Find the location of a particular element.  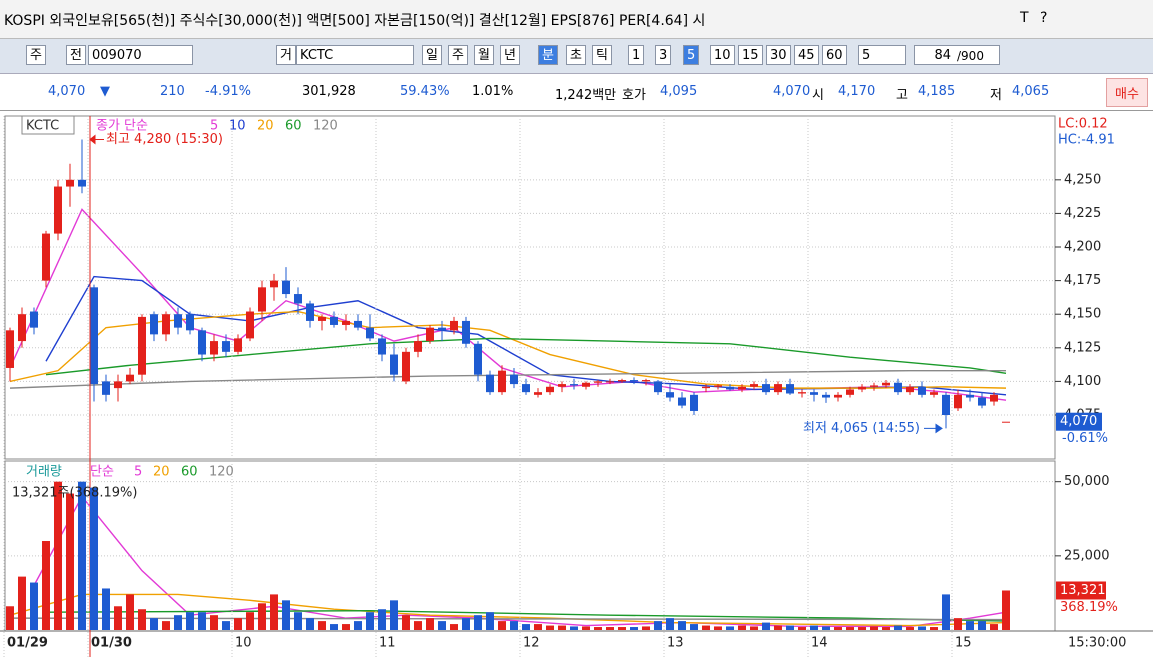

code-input: 009070 is located at coordinates (140, 55).